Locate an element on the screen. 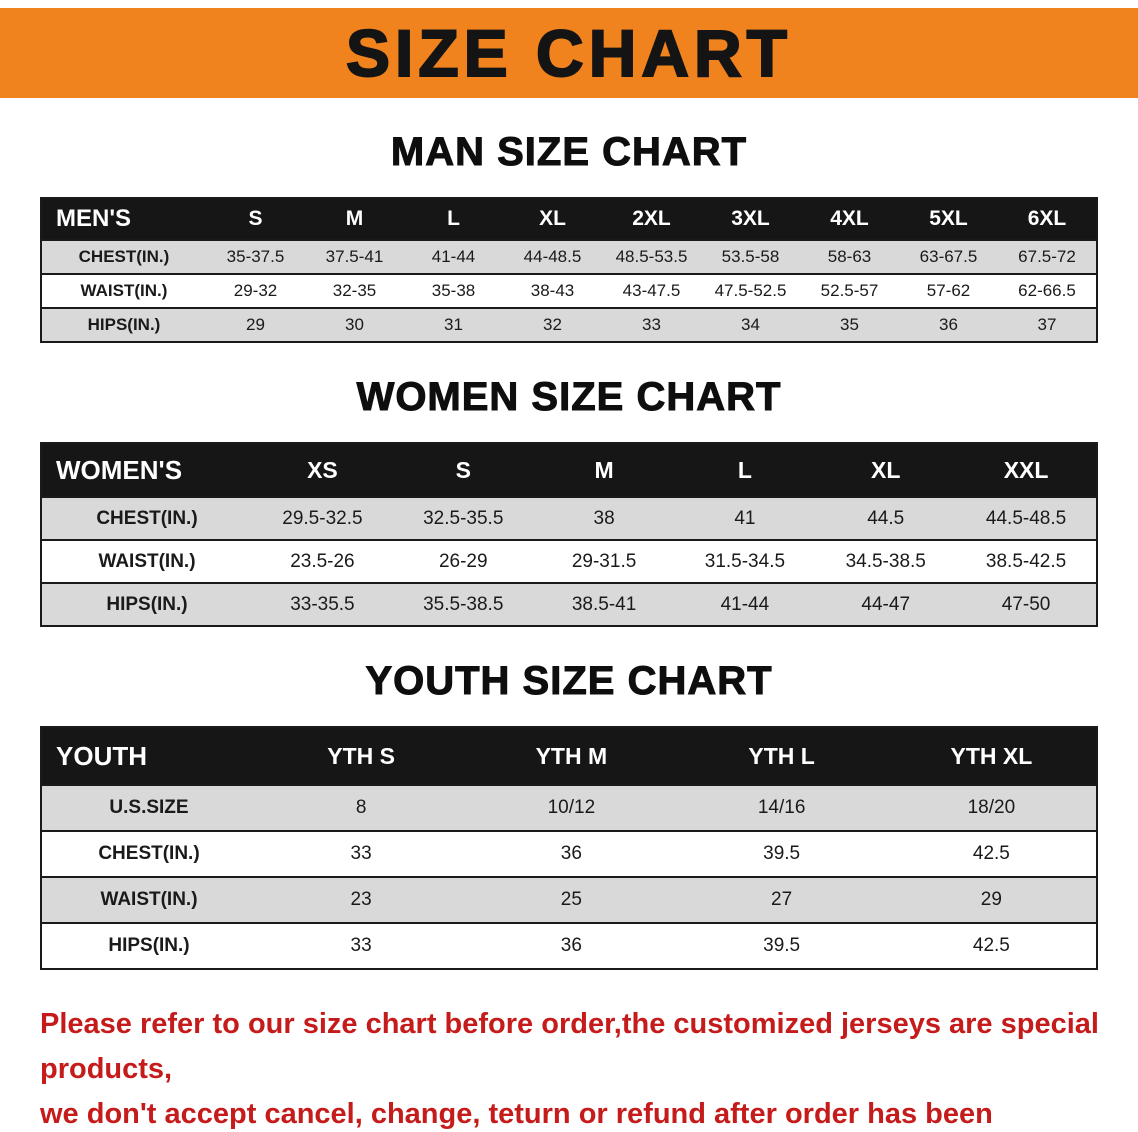 This screenshot has width=1138, height=1132. mens-column-header: XL is located at coordinates (552, 218).